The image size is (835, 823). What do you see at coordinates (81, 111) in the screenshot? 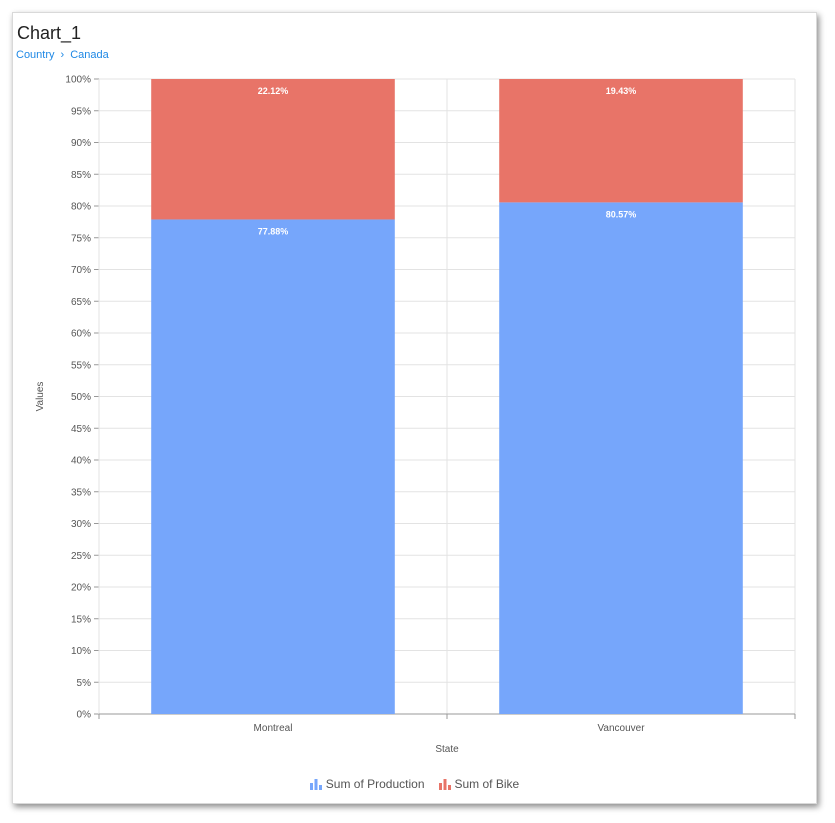
I see `y-tick-label: 95%` at bounding box center [81, 111].